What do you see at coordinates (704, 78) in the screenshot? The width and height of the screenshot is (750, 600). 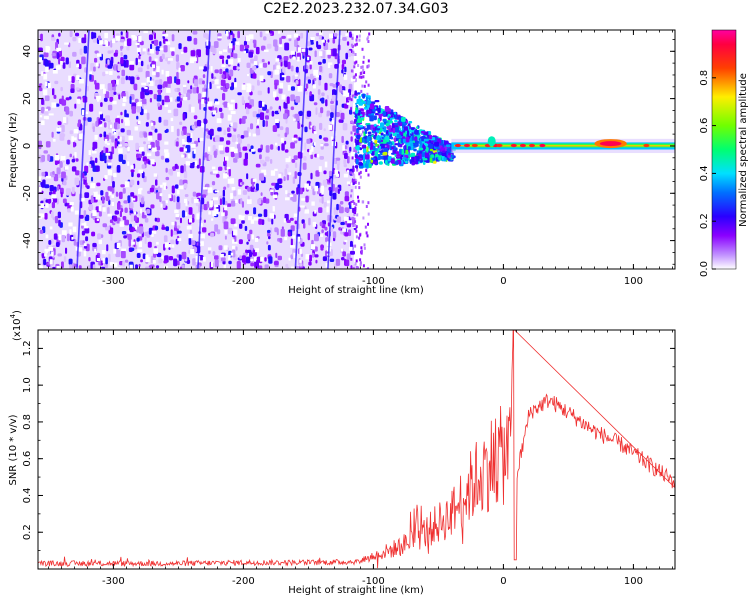 I see `colorbar-tick-label: 0.8` at bounding box center [704, 78].